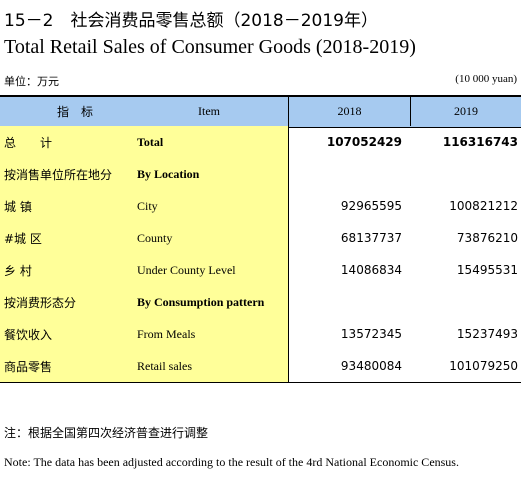 The height and width of the screenshot is (478, 521). Describe the element at coordinates (18, 206) in the screenshot. I see `row-label: 城 镇` at that location.